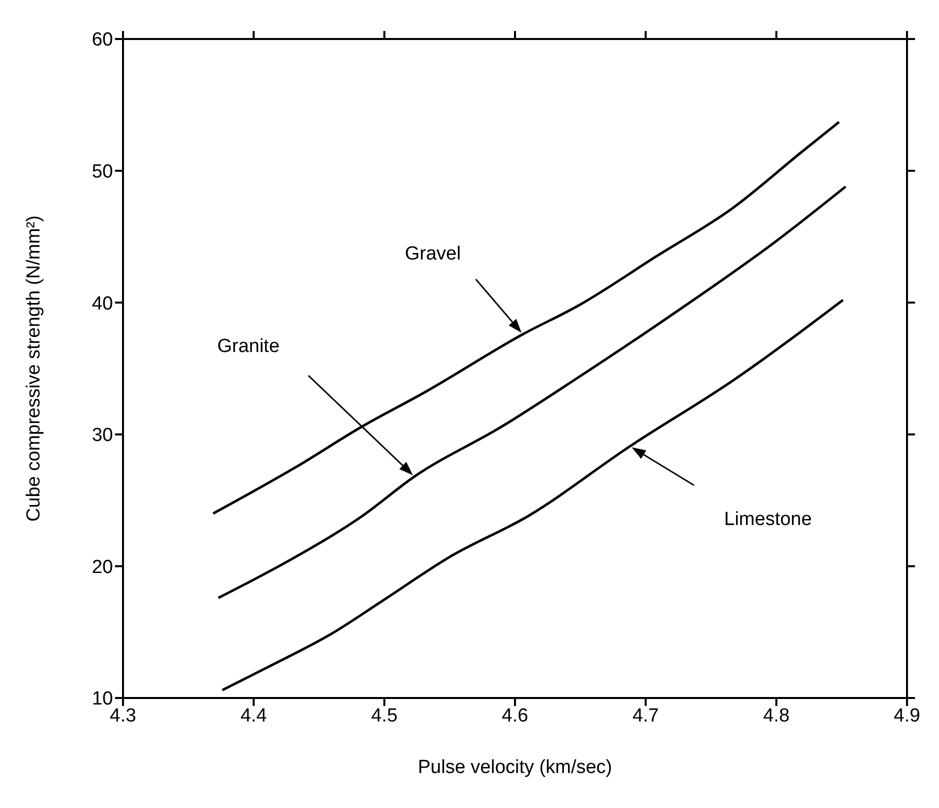 The image size is (939, 808). What do you see at coordinates (34, 368) in the screenshot?
I see `y-axis-title: Cube compressive strength (N/mm²)` at bounding box center [34, 368].